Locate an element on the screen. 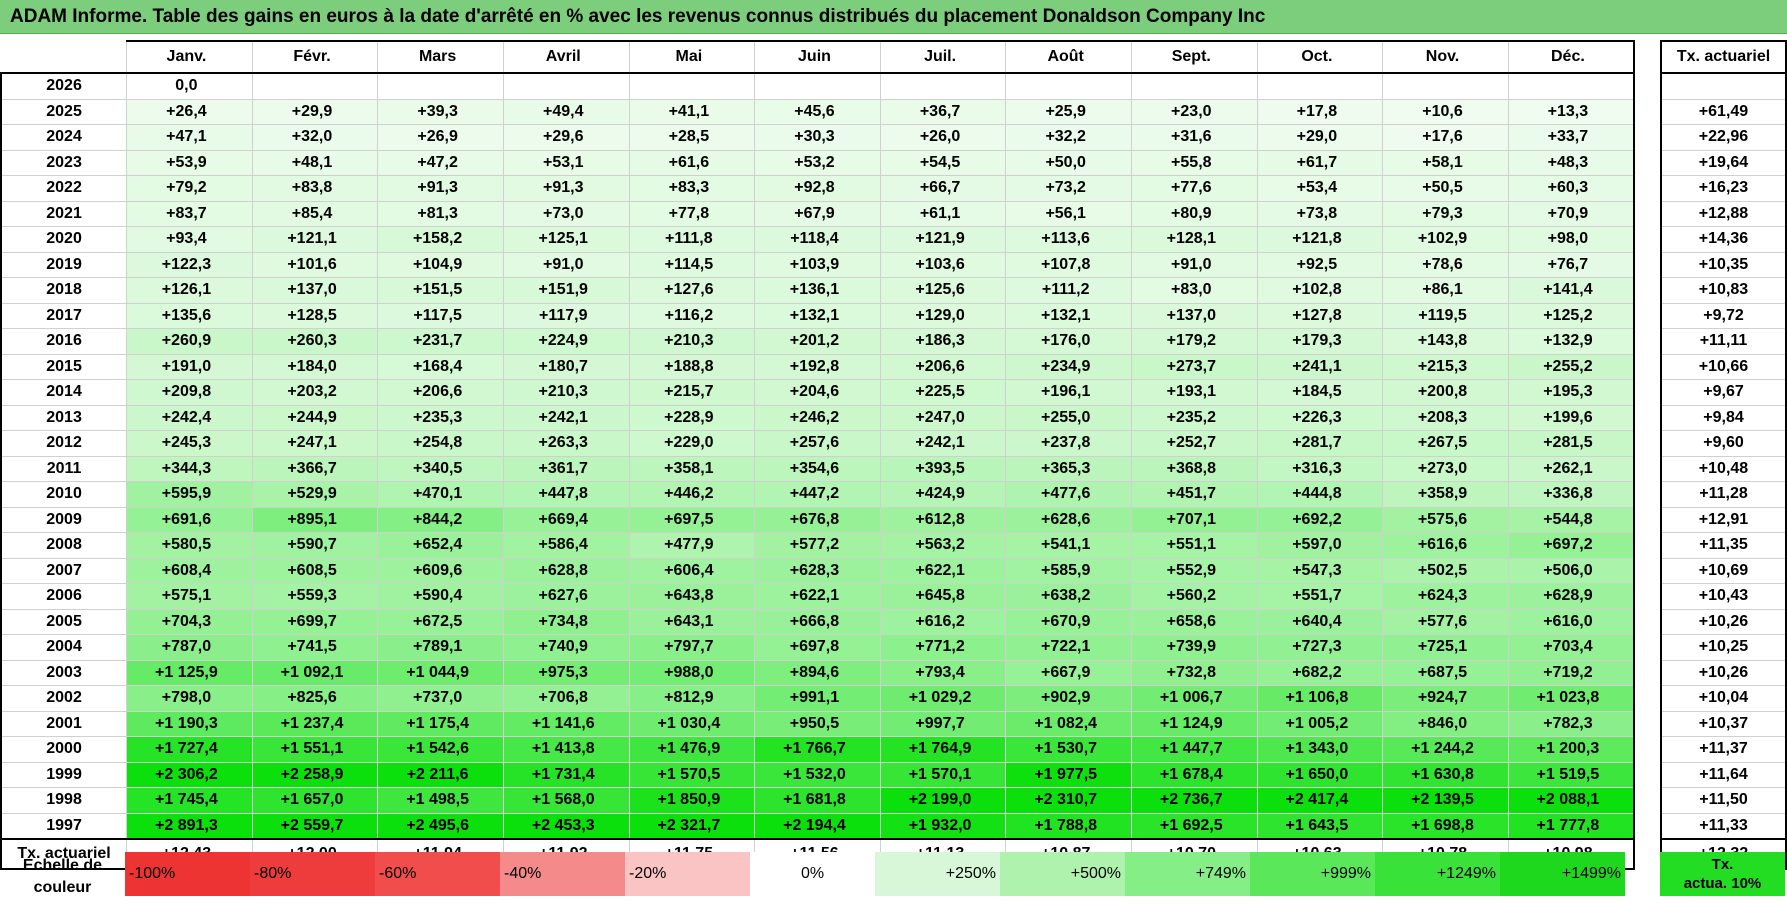 Image resolution: width=1787 pixels, height=912 pixels. value-cell: +1 727,4 is located at coordinates (189, 749).